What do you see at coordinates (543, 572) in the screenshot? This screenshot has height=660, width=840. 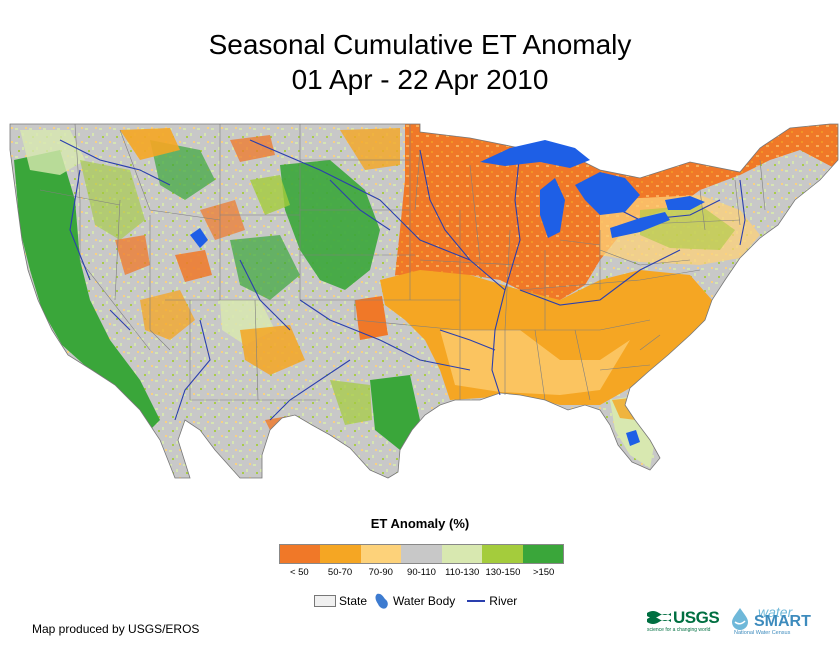 I see `legend-label-6: >150` at bounding box center [543, 572].